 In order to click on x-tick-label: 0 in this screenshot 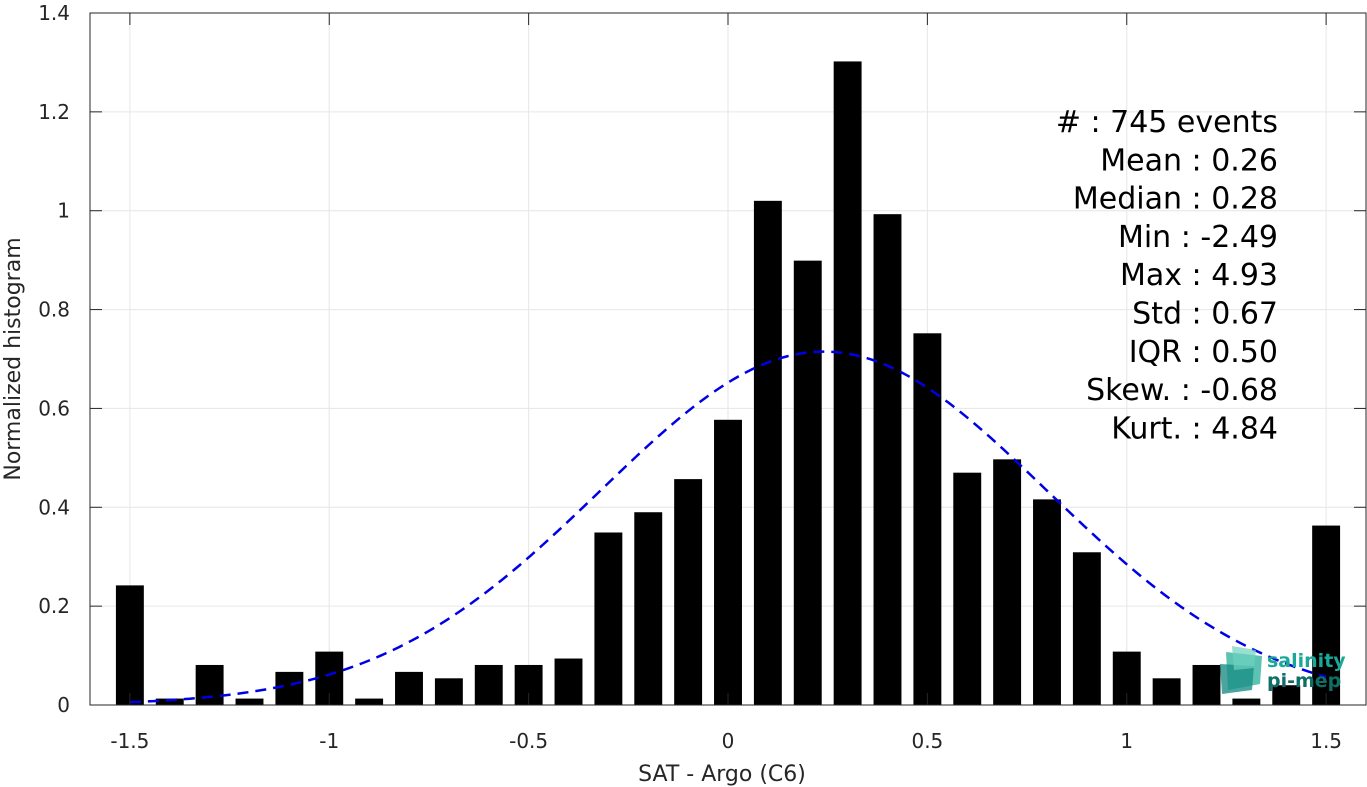, I will do `click(728, 741)`.